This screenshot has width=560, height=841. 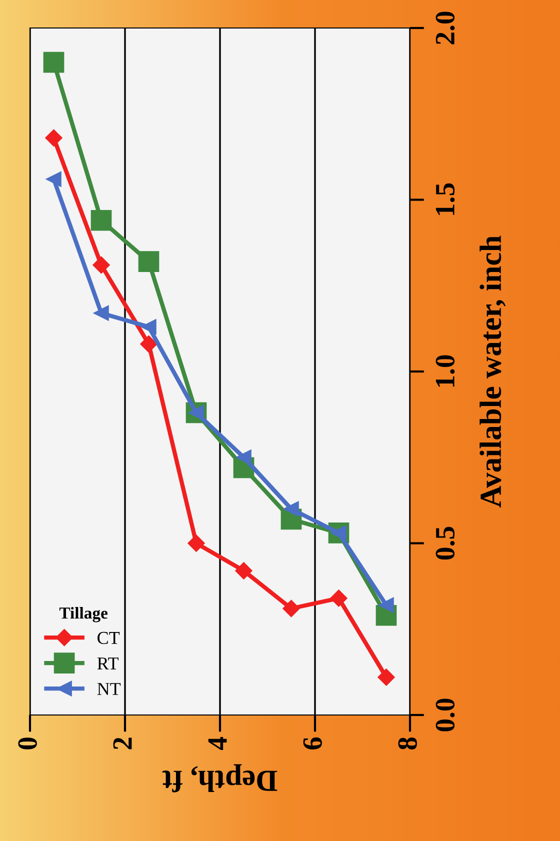 I want to click on legend-label: NT, so click(x=109, y=689).